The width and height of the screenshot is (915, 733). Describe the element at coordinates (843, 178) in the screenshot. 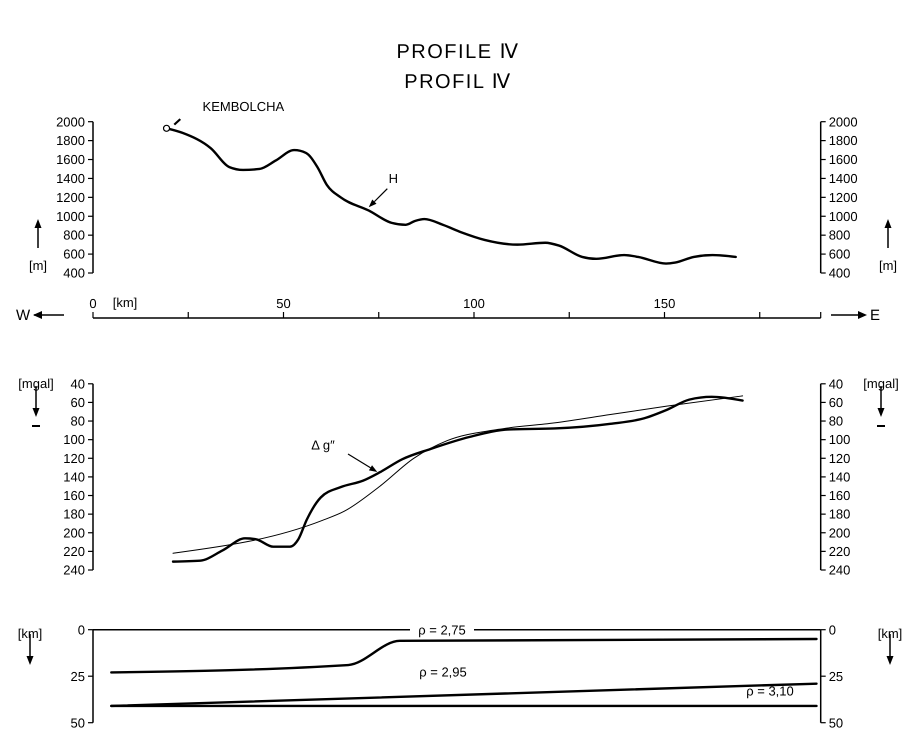

I see `y2-tick-label: 1400` at that location.